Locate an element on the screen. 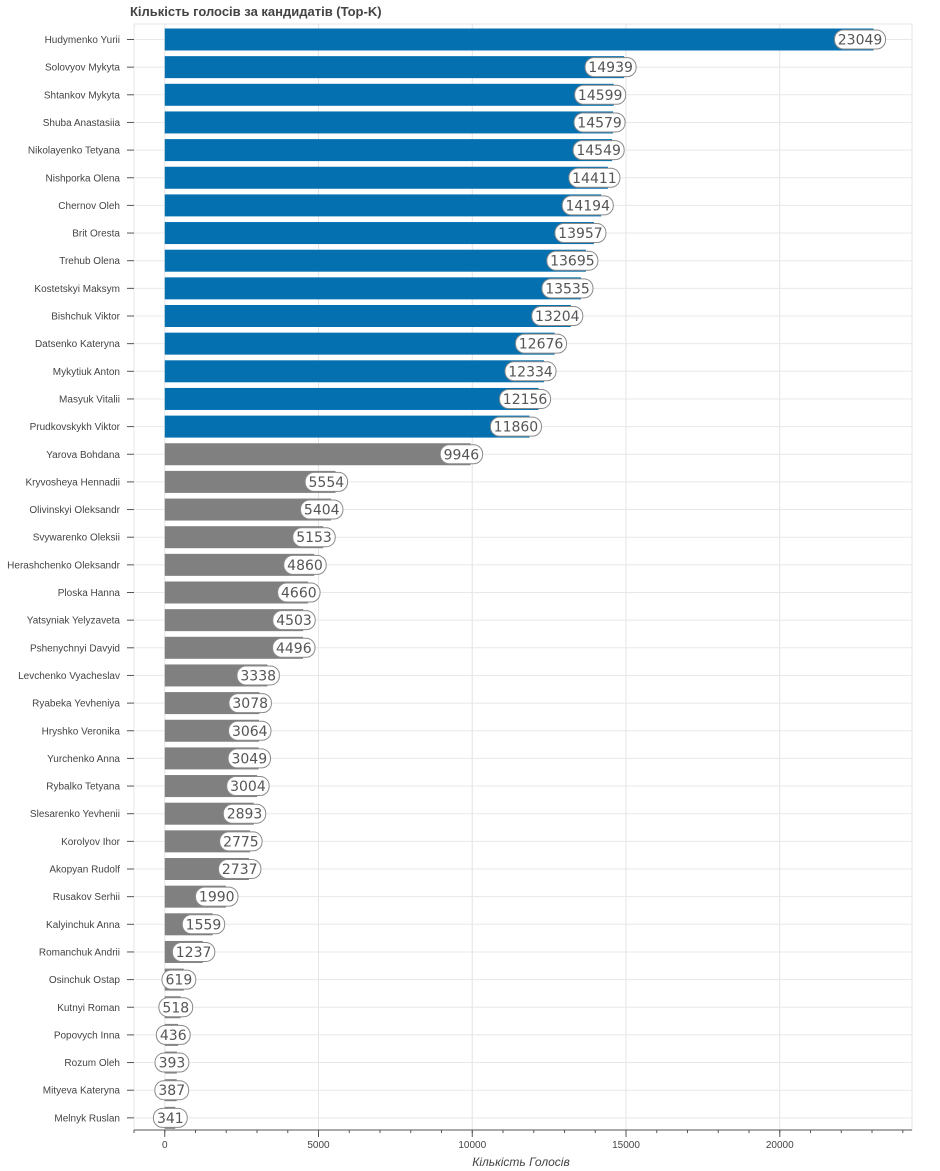 This screenshot has width=940, height=1171. data-label-39: 341 is located at coordinates (170, 1119).